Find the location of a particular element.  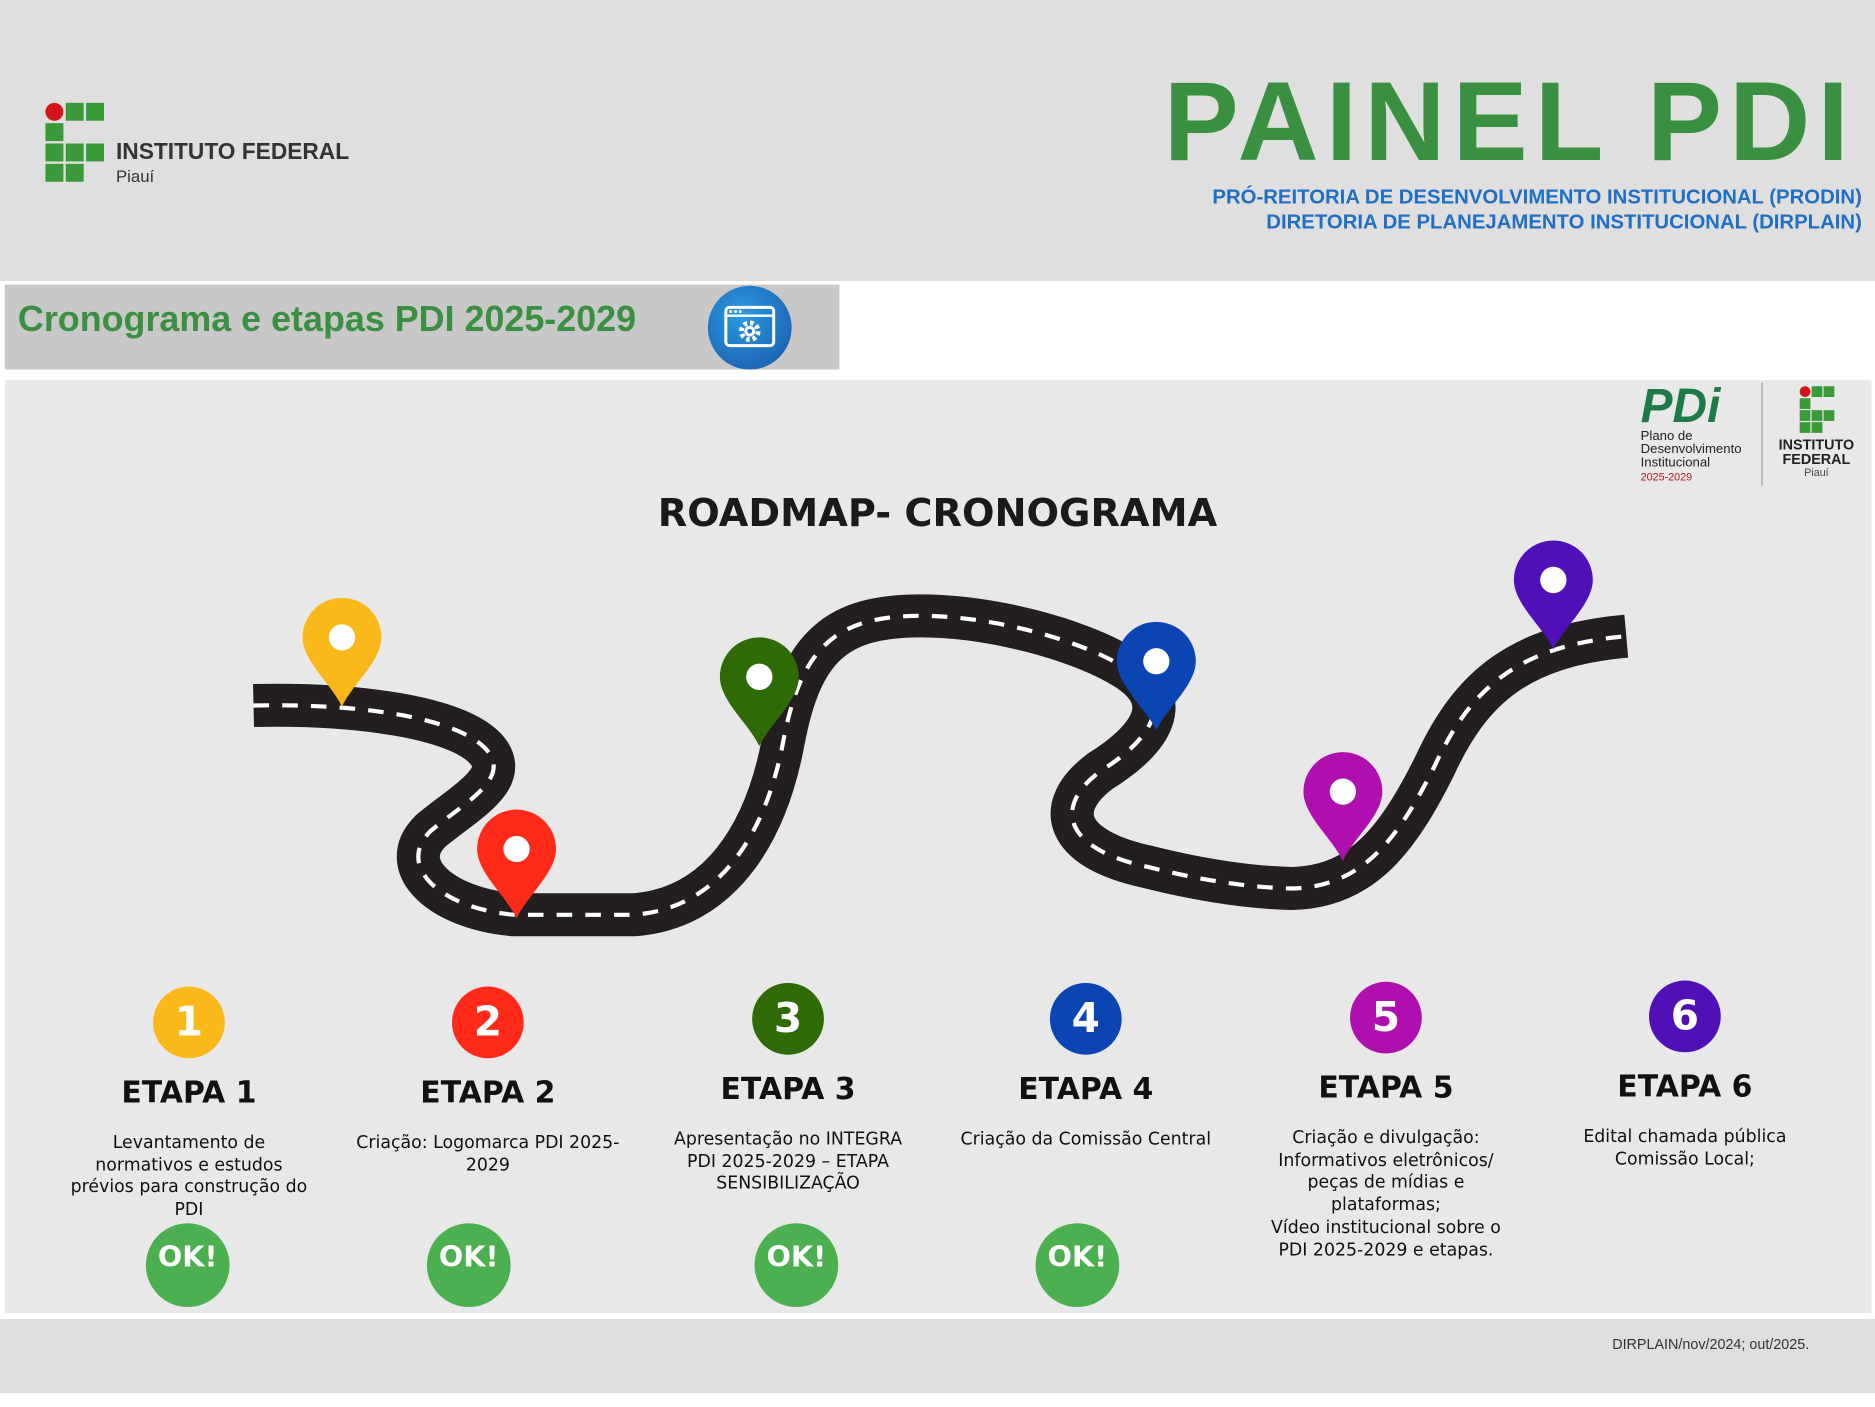

stage-label: ETAPA 5 is located at coordinates (1386, 1087).